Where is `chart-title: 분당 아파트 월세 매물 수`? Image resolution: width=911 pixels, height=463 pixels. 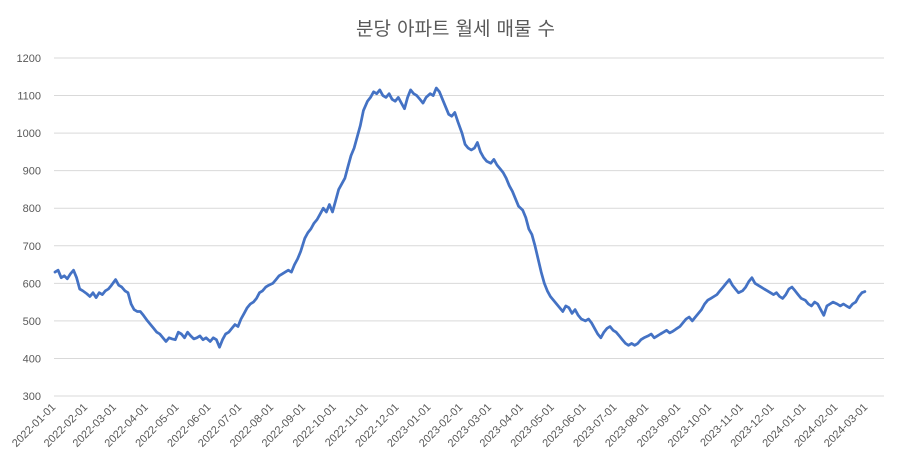
chart-title: 분당 아파트 월세 매물 수 is located at coordinates (455, 29).